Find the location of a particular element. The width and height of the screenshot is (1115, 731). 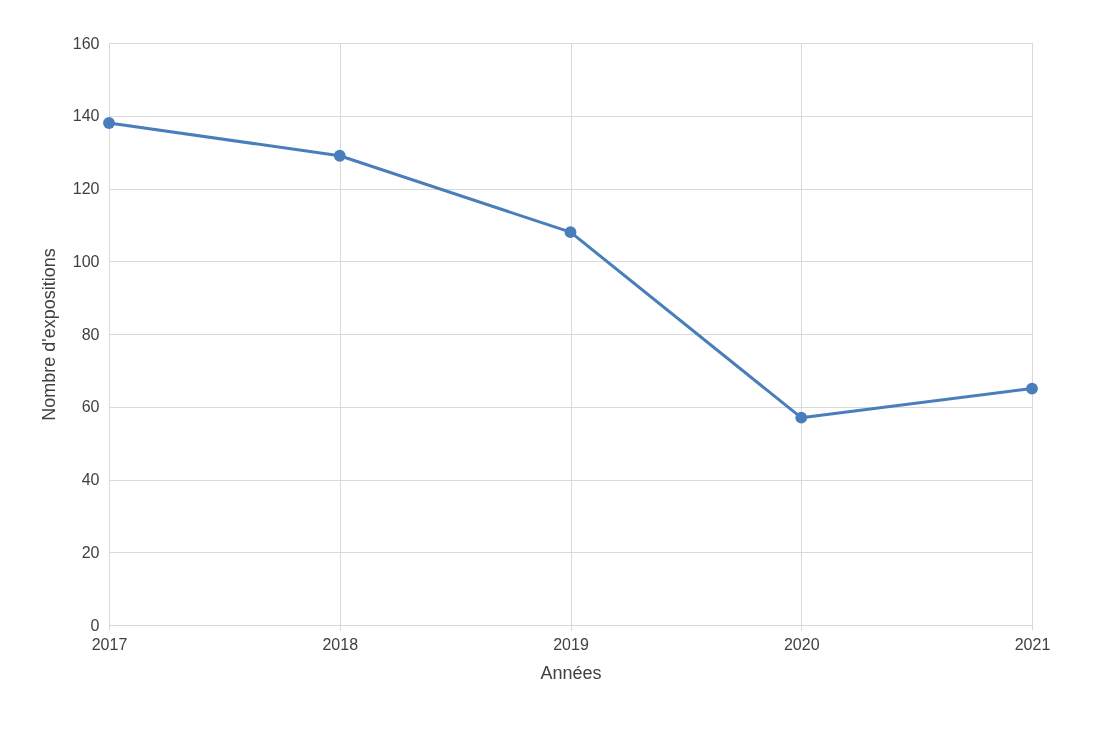

y-tick-label: 20 is located at coordinates (90, 552).